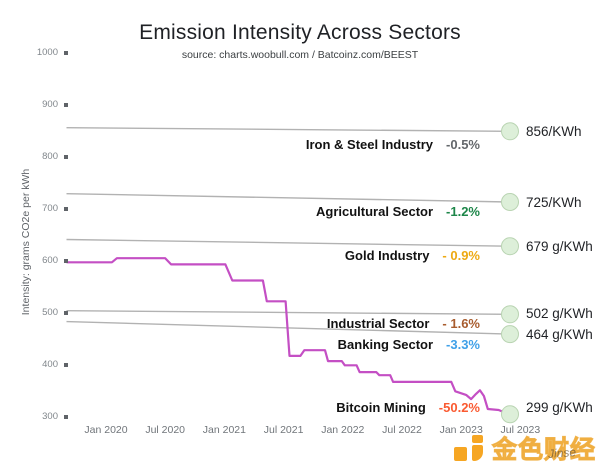 This screenshot has height=469, width=600. I want to click on sector-label-industrial: Industrial Sector - 1.6%, so click(315, 323).